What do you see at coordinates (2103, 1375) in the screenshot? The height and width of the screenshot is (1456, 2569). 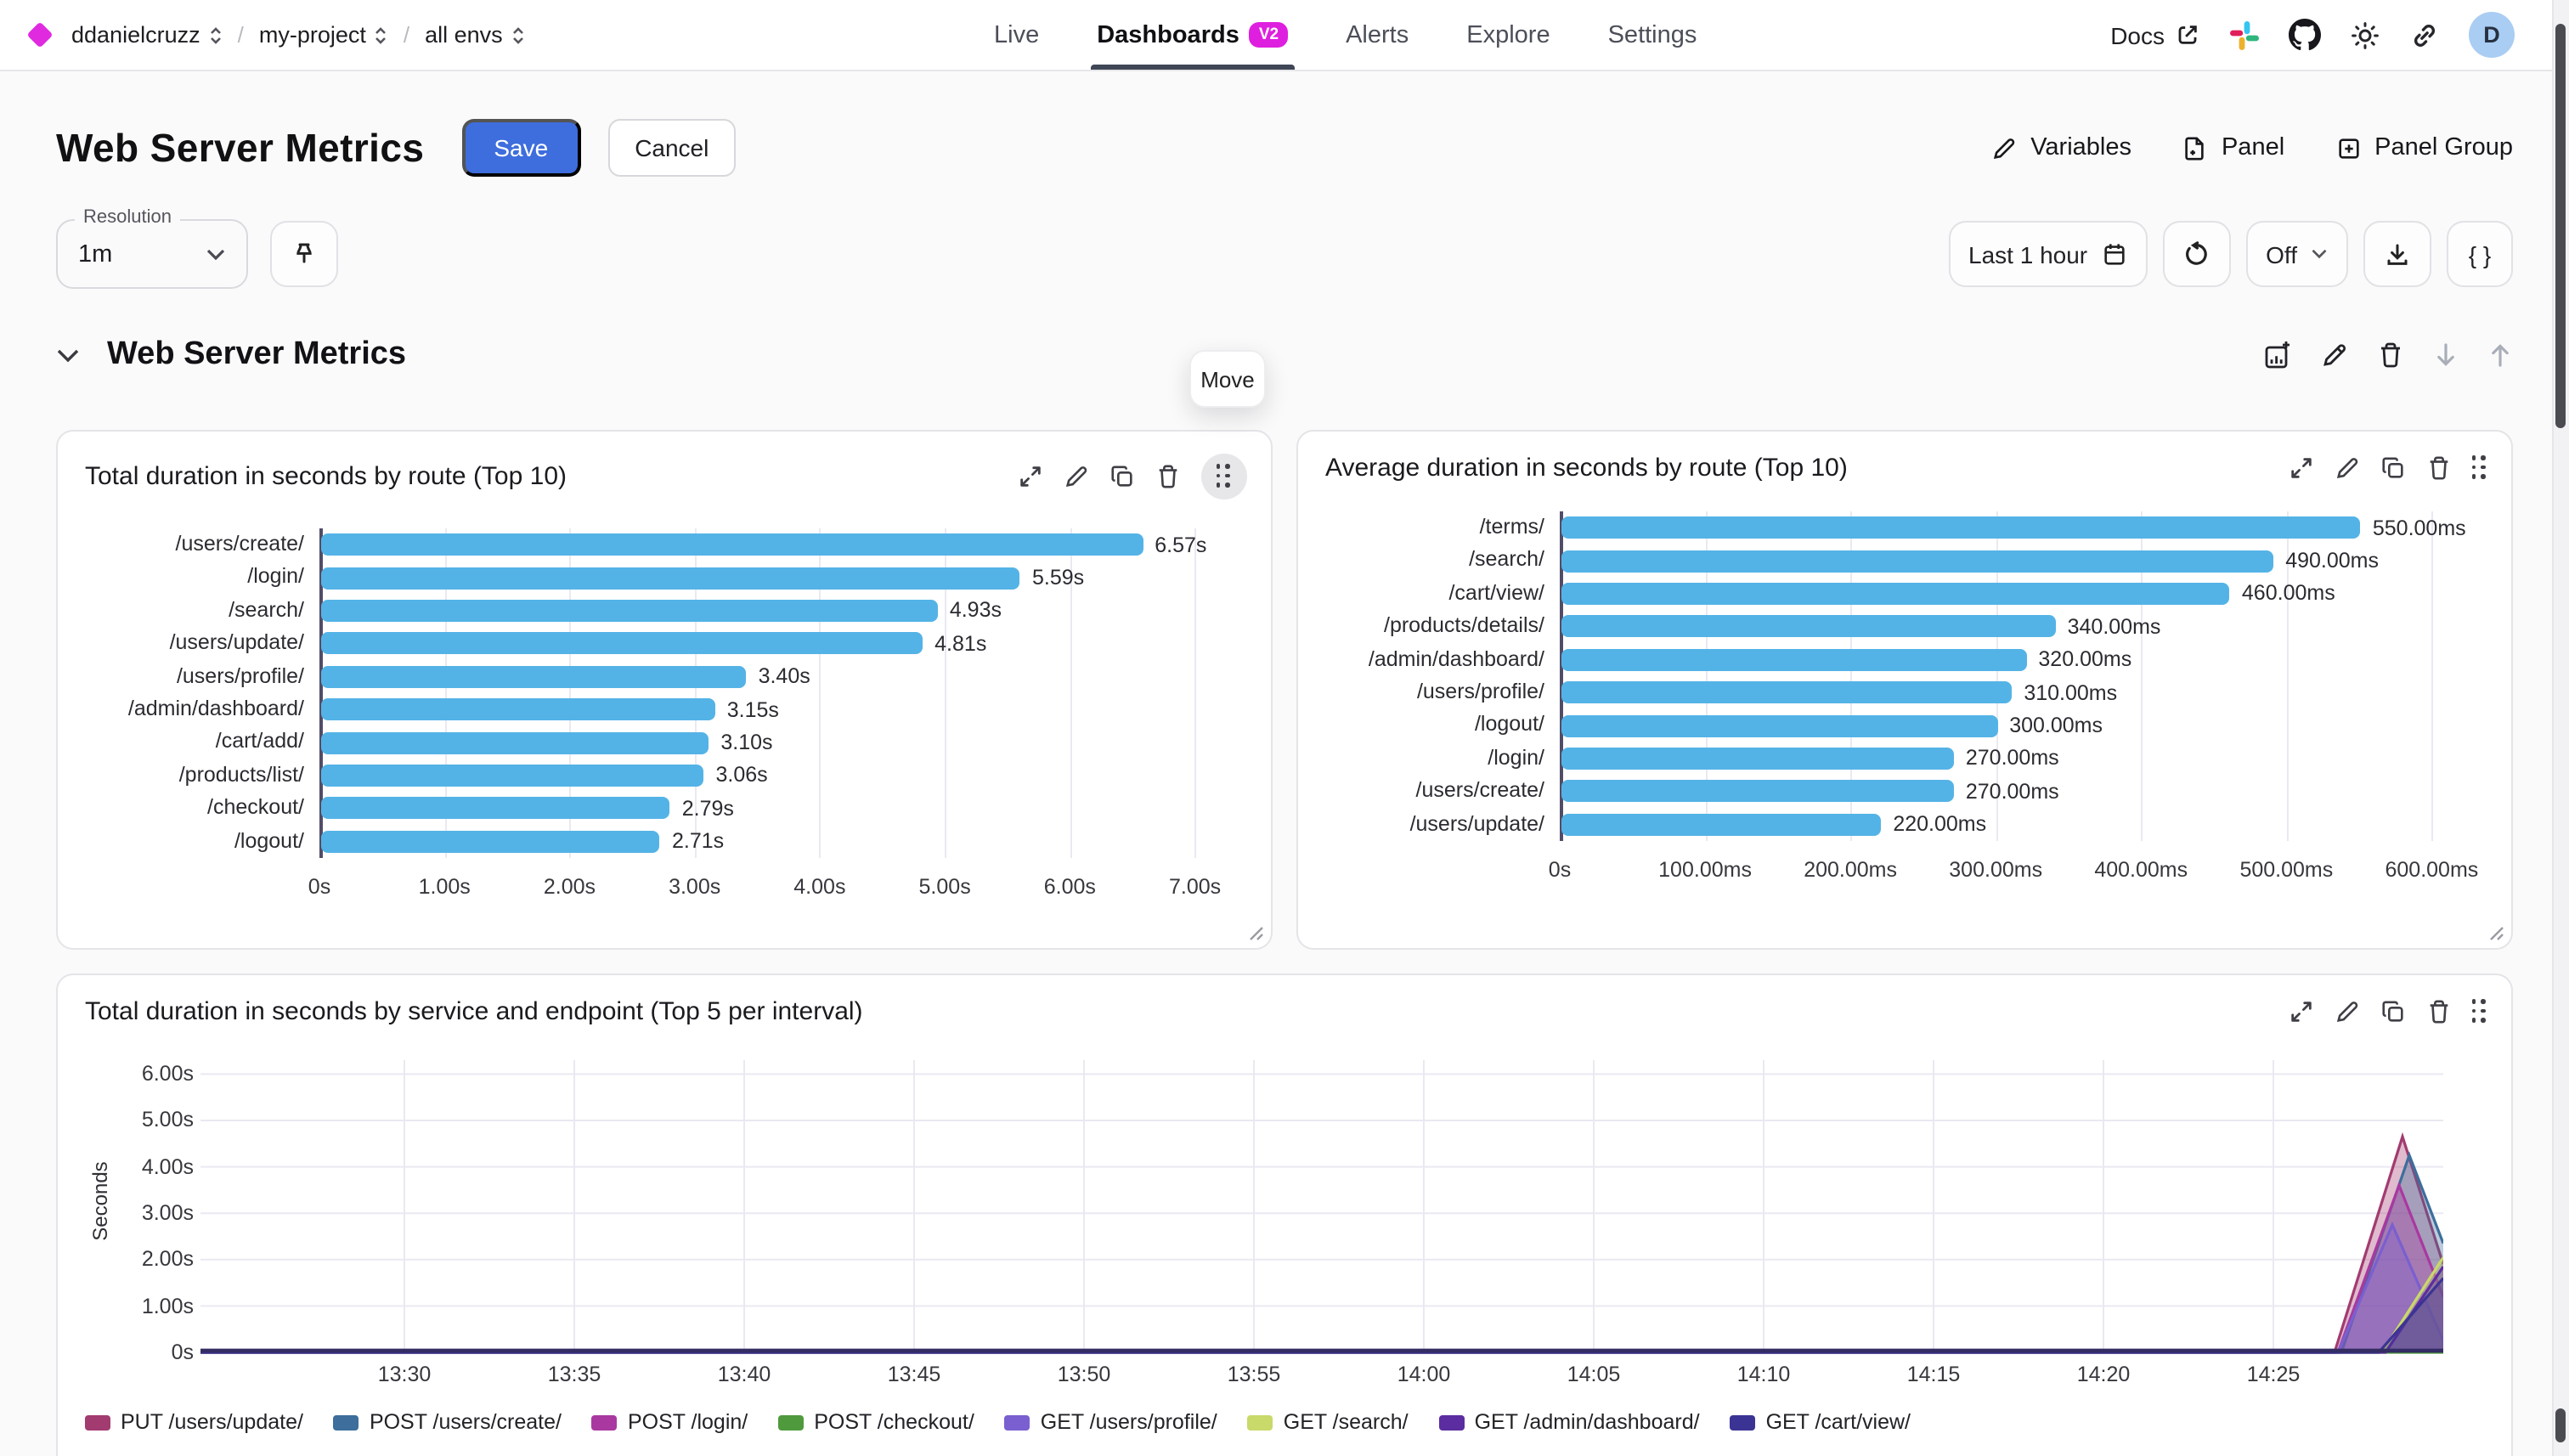 I see `x-tick-label: 14:20` at bounding box center [2103, 1375].